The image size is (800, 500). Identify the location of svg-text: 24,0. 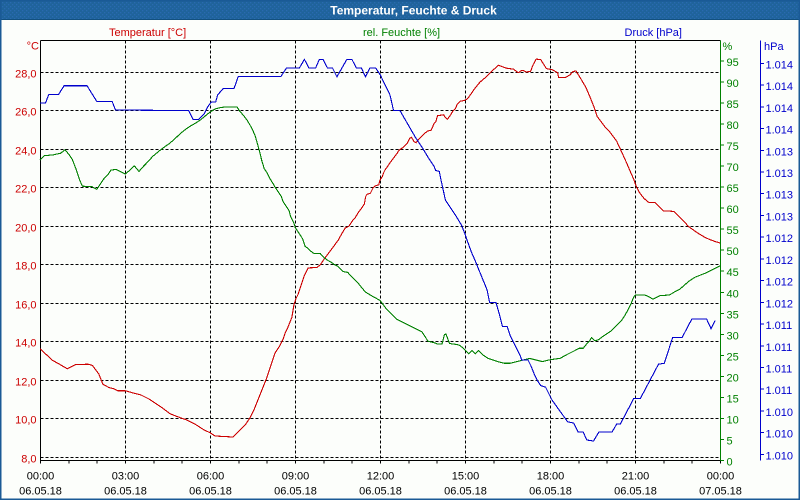
(25, 152).